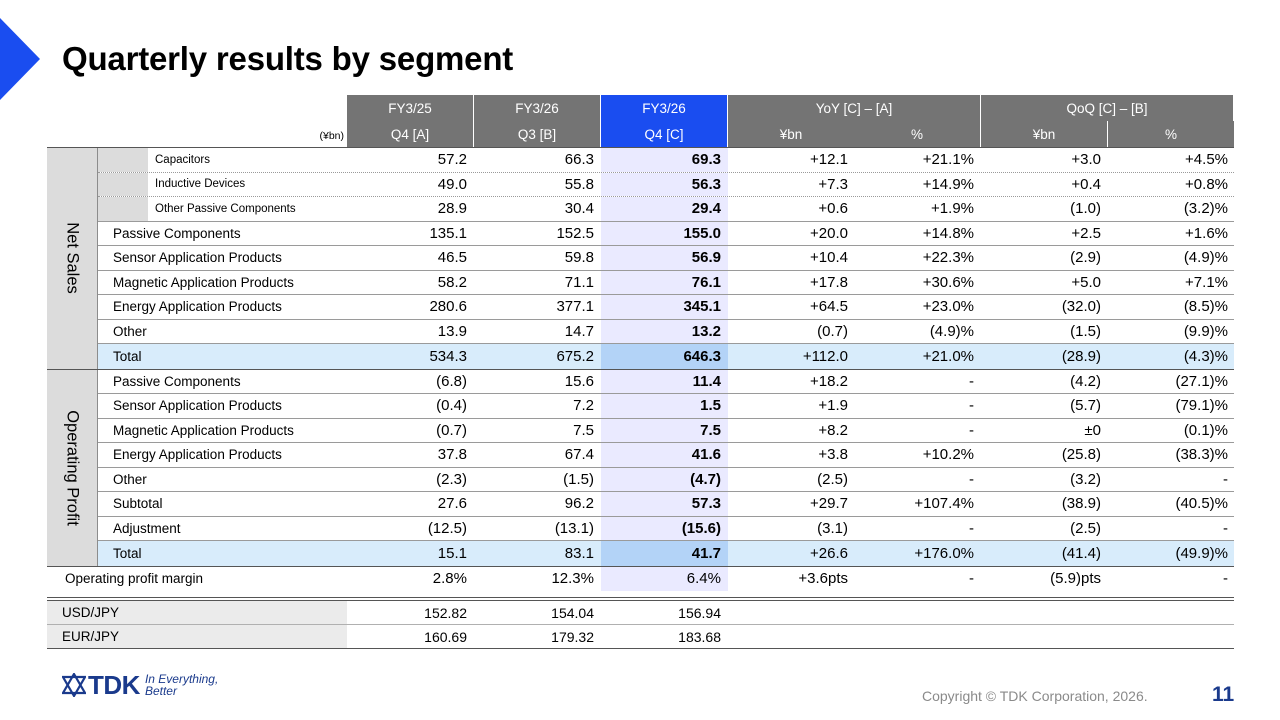 This screenshot has width=1280, height=720. What do you see at coordinates (948, 233) in the screenshot?
I see `cell-col-4: +14.8%` at bounding box center [948, 233].